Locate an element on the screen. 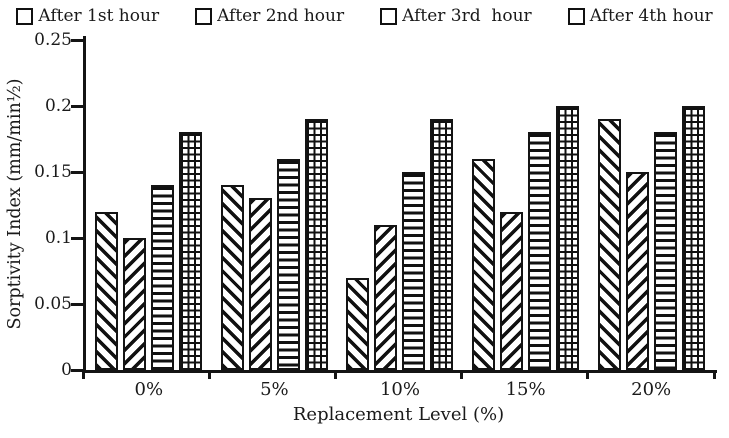 This screenshot has height=438, width=729. legend-label: After 4th hour is located at coordinates (651, 16).